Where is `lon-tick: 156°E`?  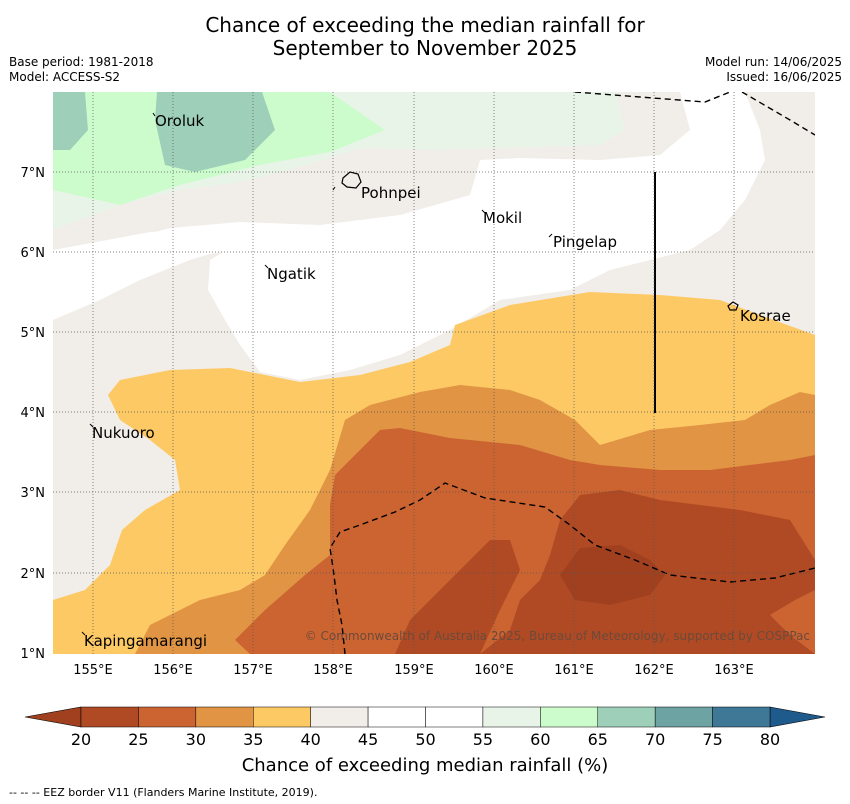
lon-tick: 156°E is located at coordinates (173, 670).